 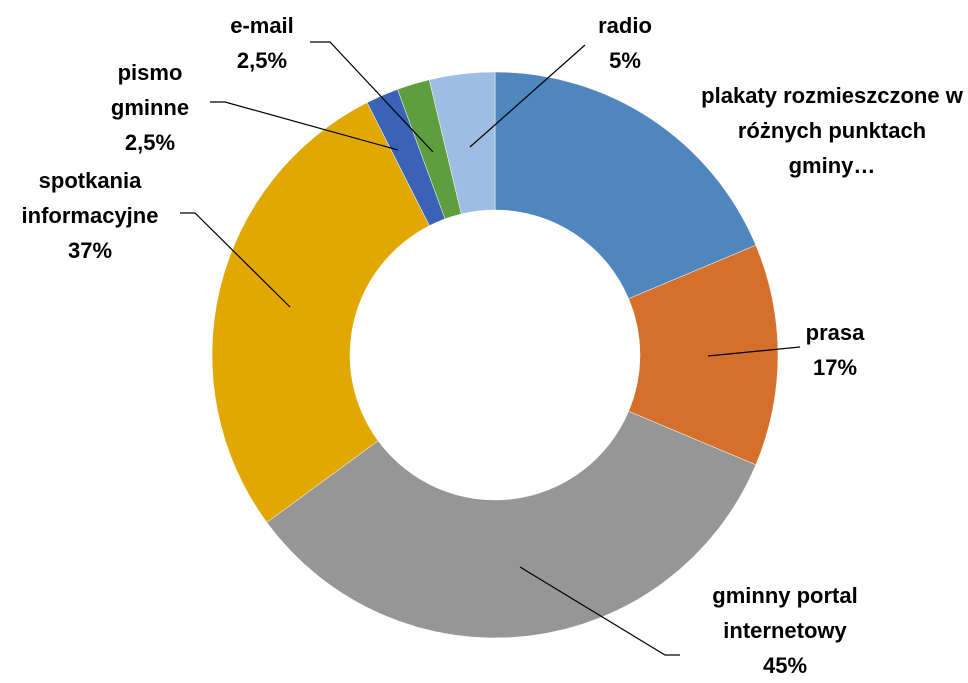 What do you see at coordinates (785, 613) in the screenshot?
I see `category-label: gminny portal internetowy` at bounding box center [785, 613].